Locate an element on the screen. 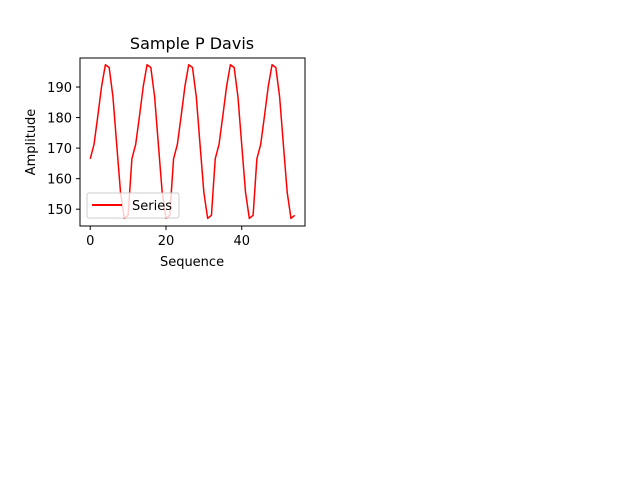 This screenshot has width=640, height=480. x-axis-ticks: 0 20 40 is located at coordinates (168, 237).